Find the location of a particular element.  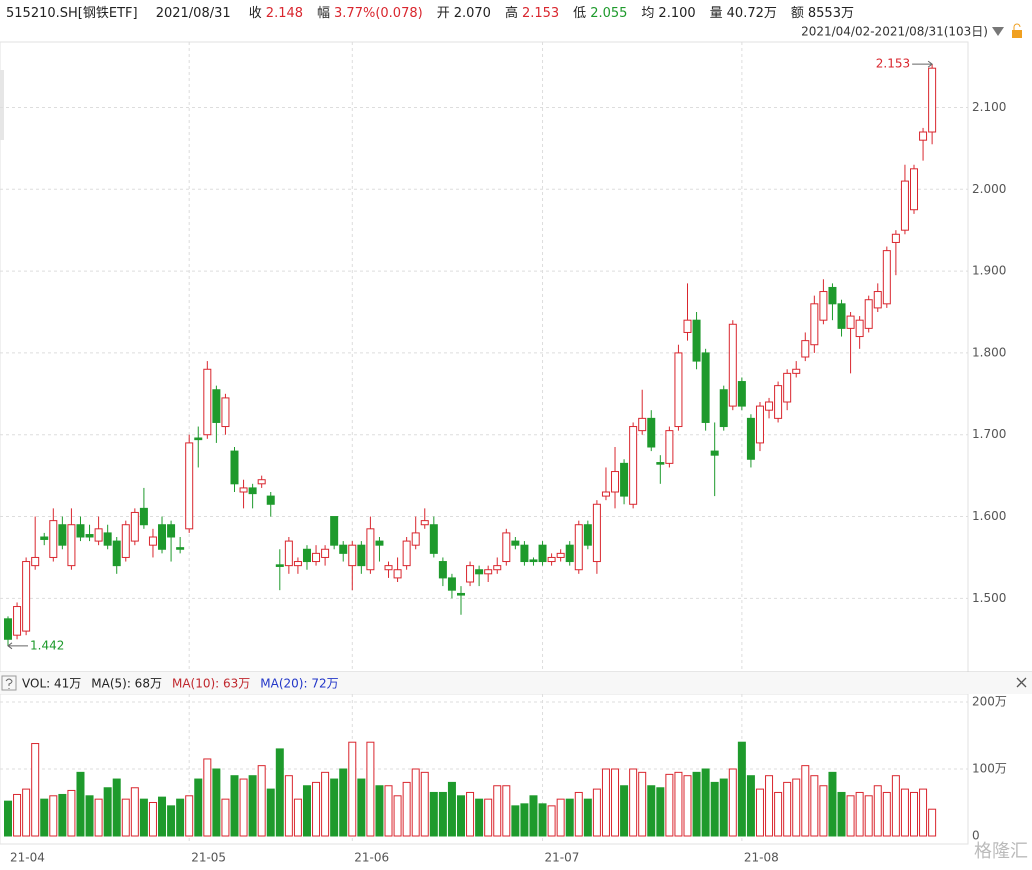

field-value: 40.72万 is located at coordinates (751, 13).